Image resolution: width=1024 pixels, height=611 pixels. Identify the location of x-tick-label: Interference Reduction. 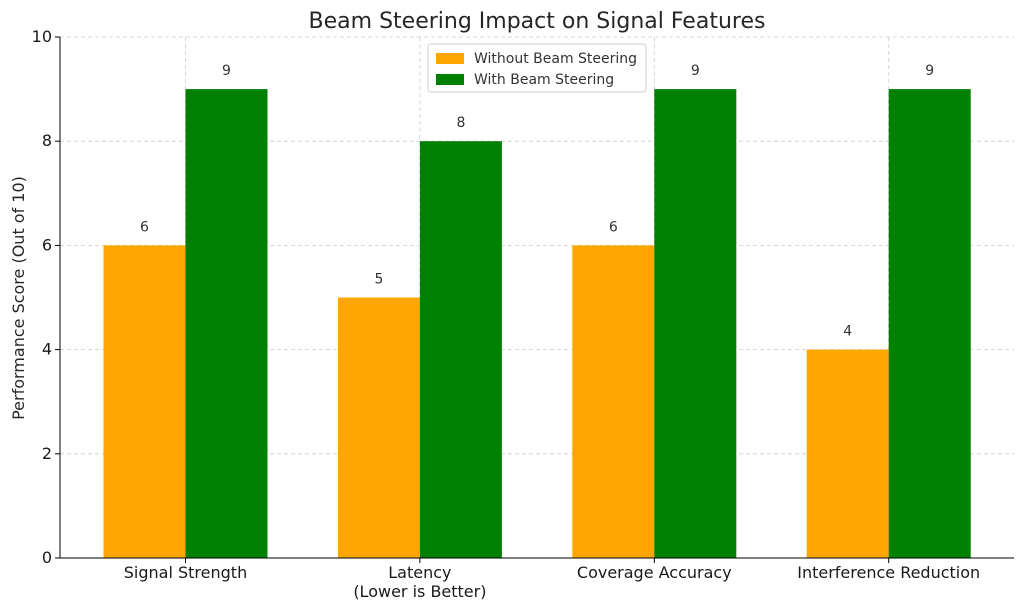
(888, 572).